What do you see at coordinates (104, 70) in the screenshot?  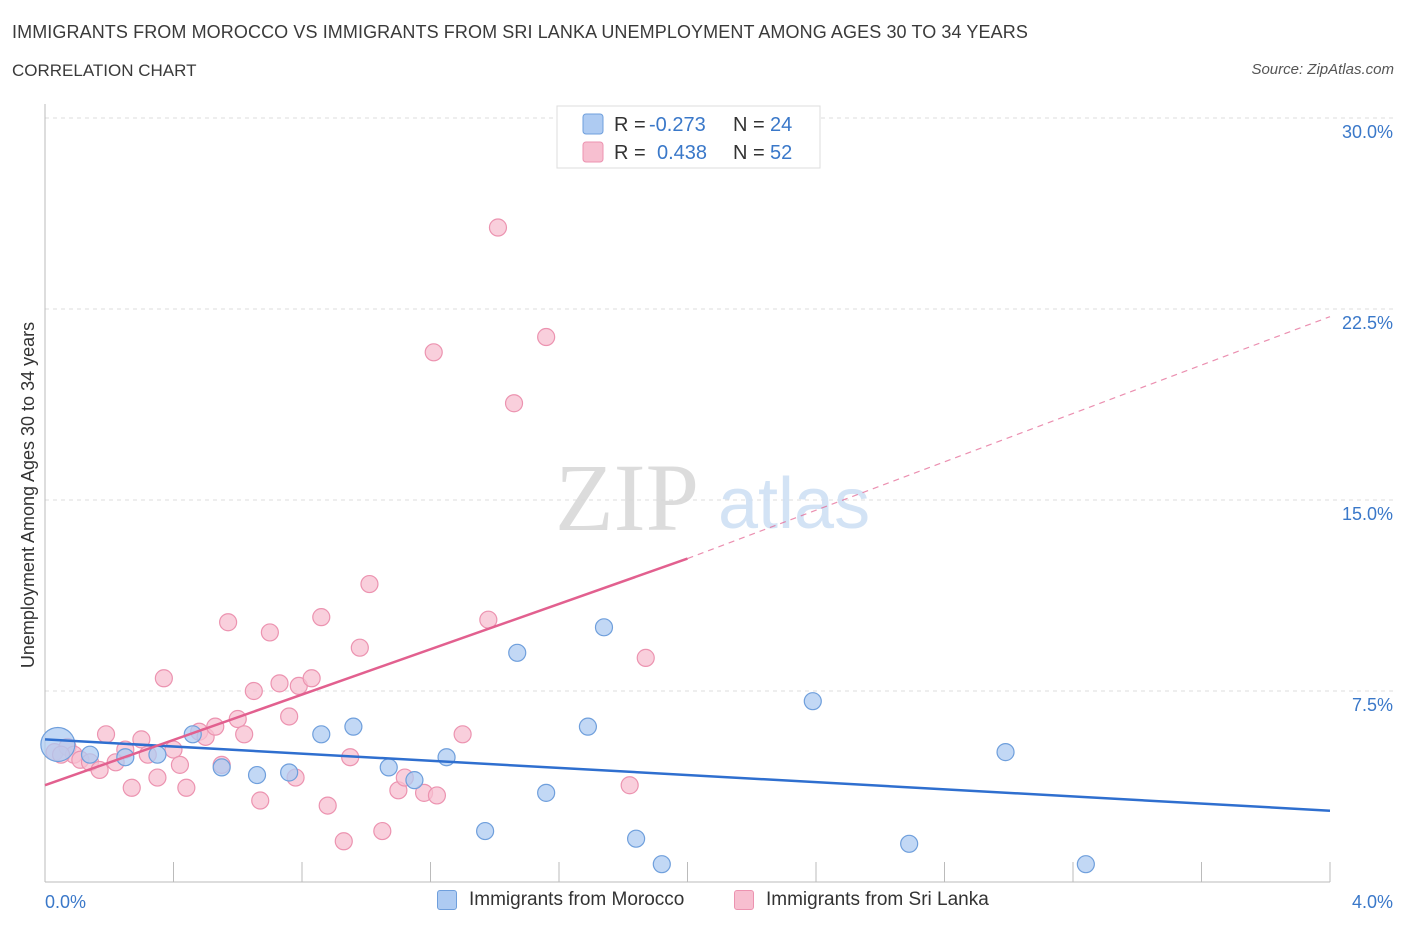 I see `chart-subtitle: CORRELATION CHART` at bounding box center [104, 70].